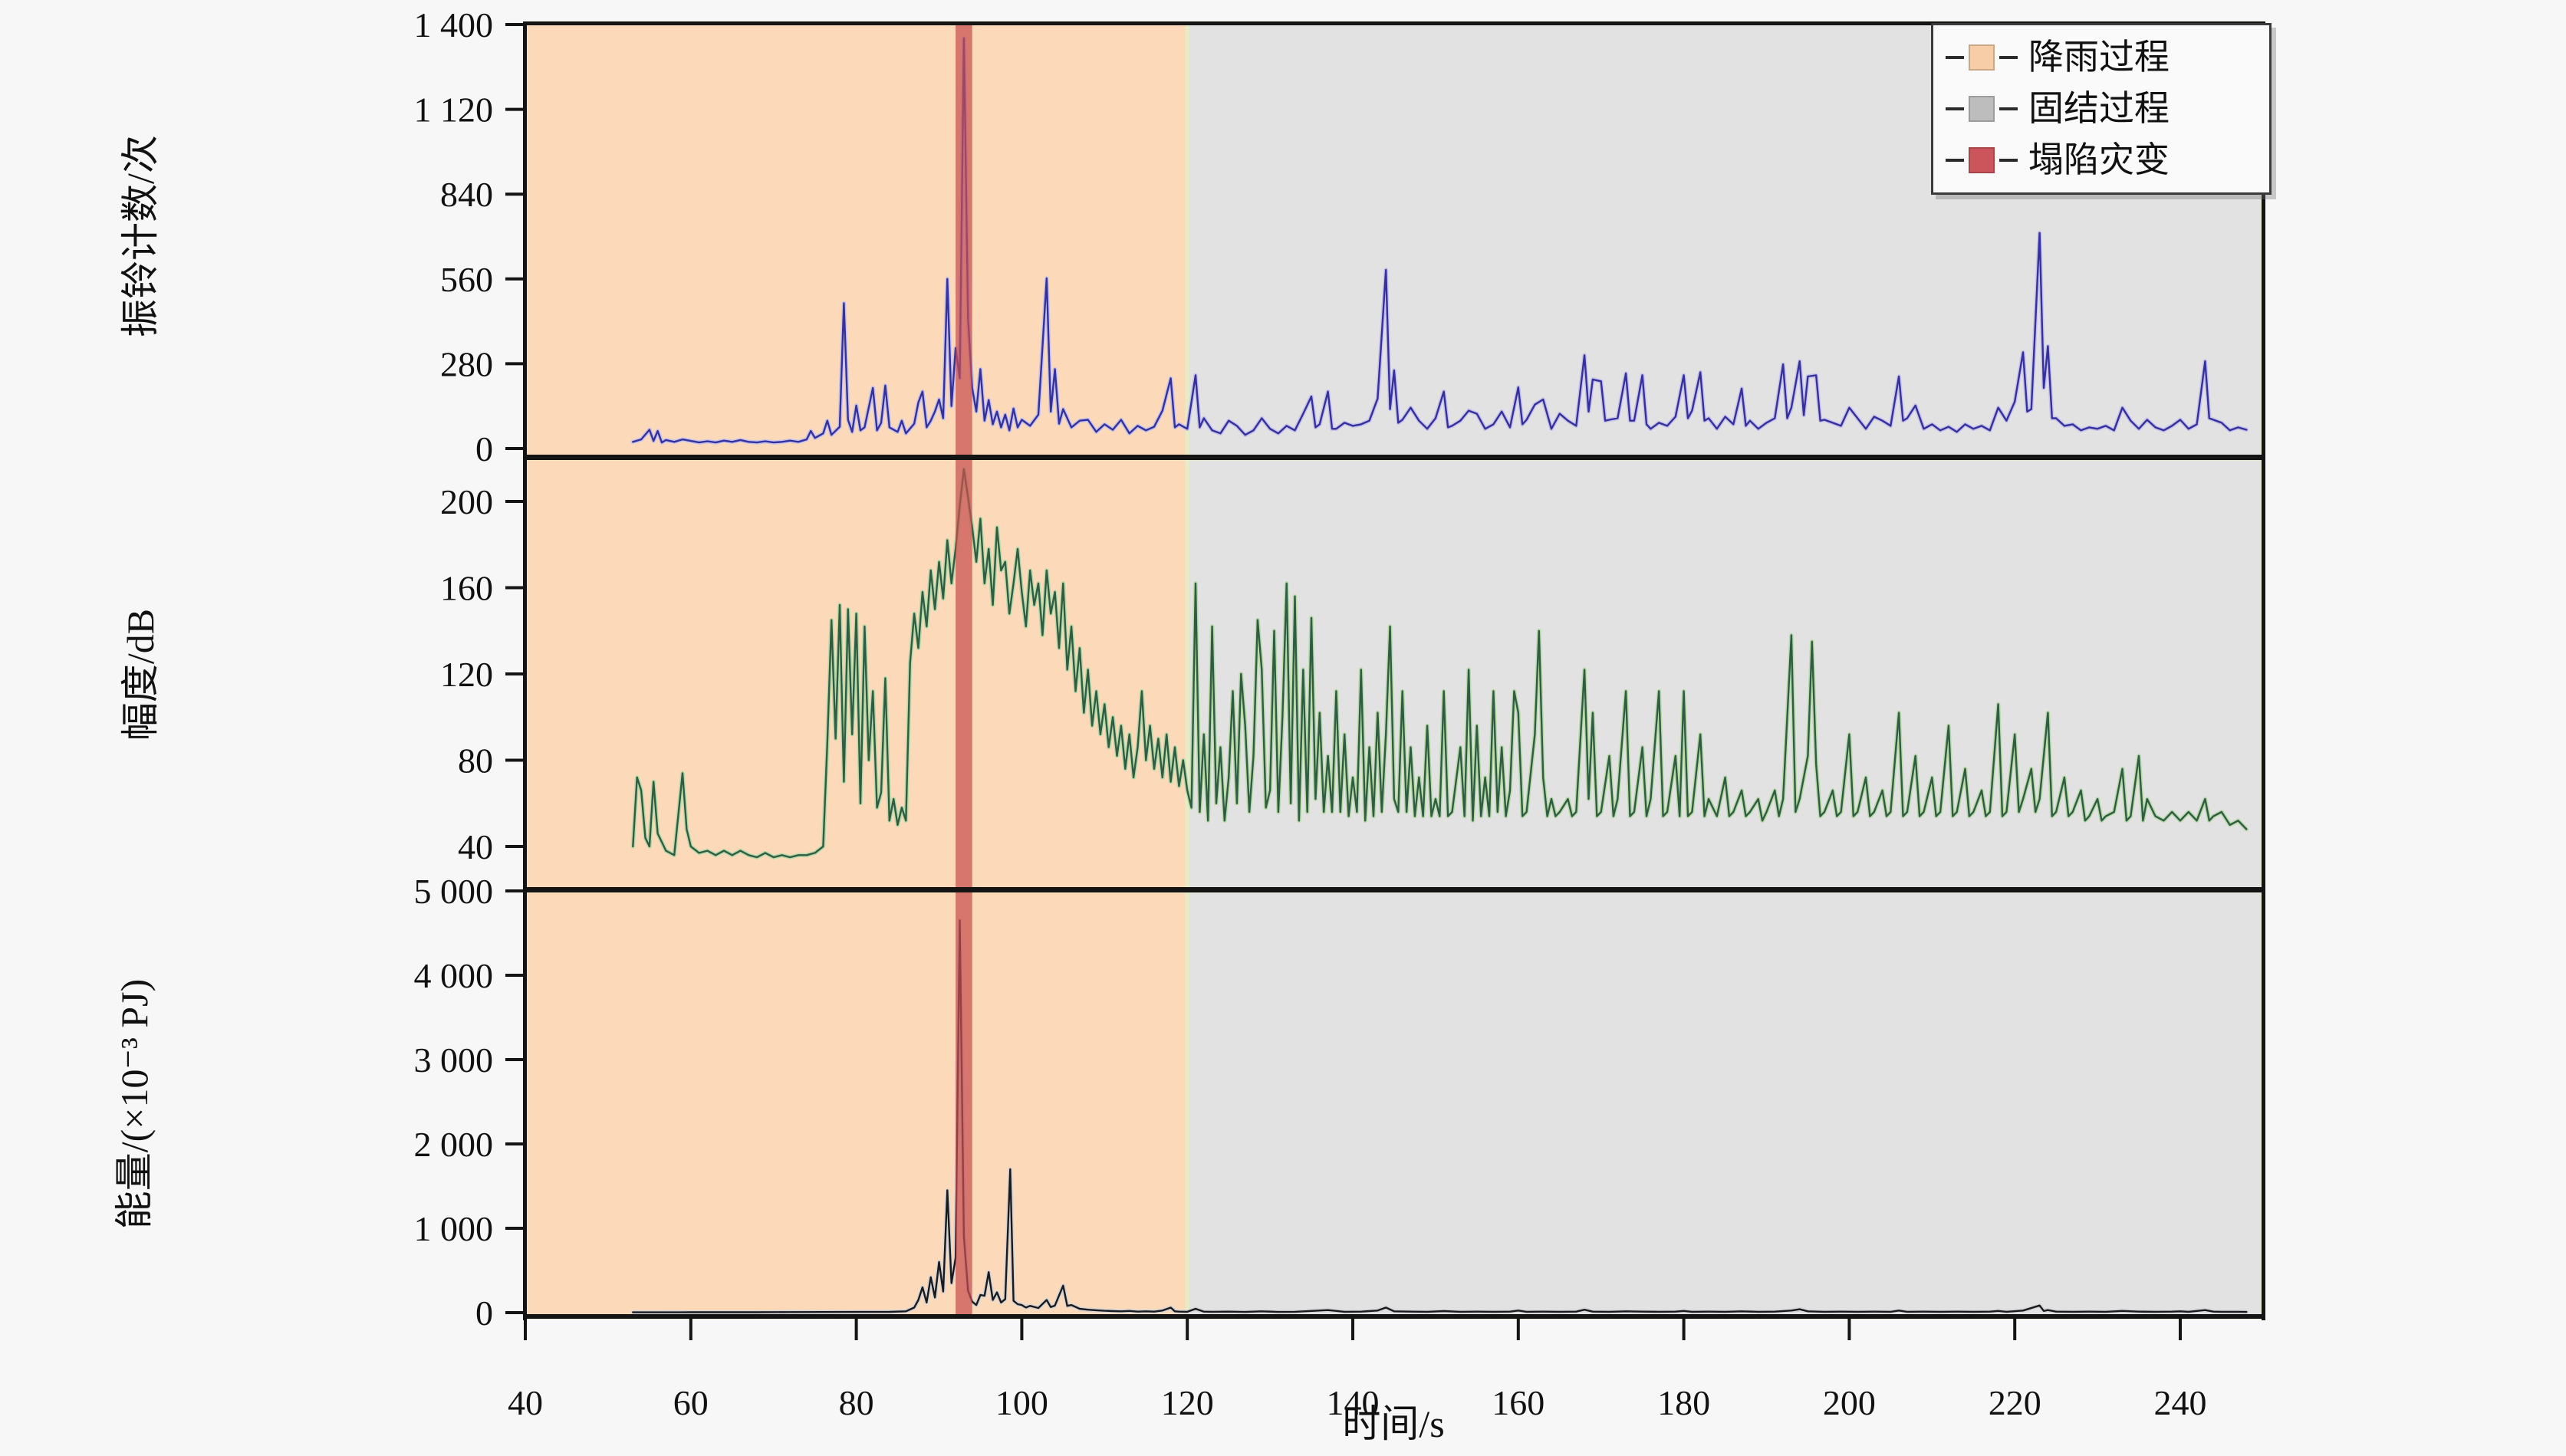  What do you see at coordinates (475, 761) in the screenshot?
I see `y-tick-label: 80` at bounding box center [475, 761].